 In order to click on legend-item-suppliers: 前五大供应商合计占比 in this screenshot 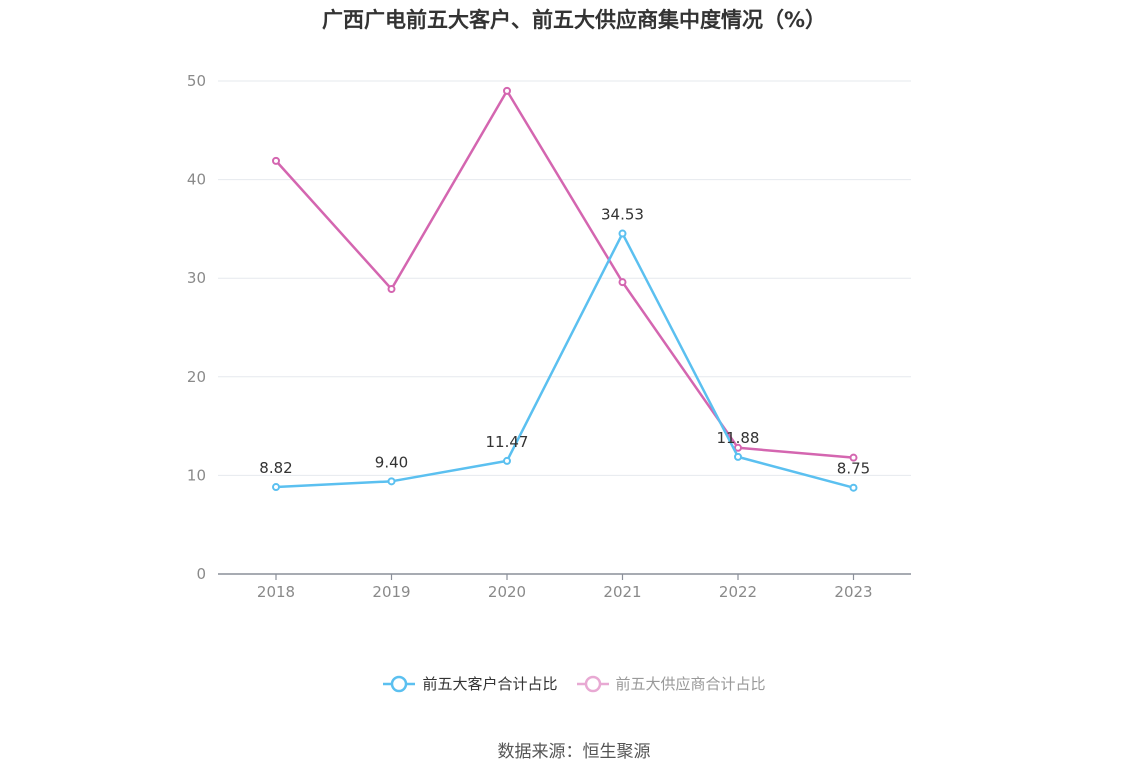, I will do `click(671, 683)`.